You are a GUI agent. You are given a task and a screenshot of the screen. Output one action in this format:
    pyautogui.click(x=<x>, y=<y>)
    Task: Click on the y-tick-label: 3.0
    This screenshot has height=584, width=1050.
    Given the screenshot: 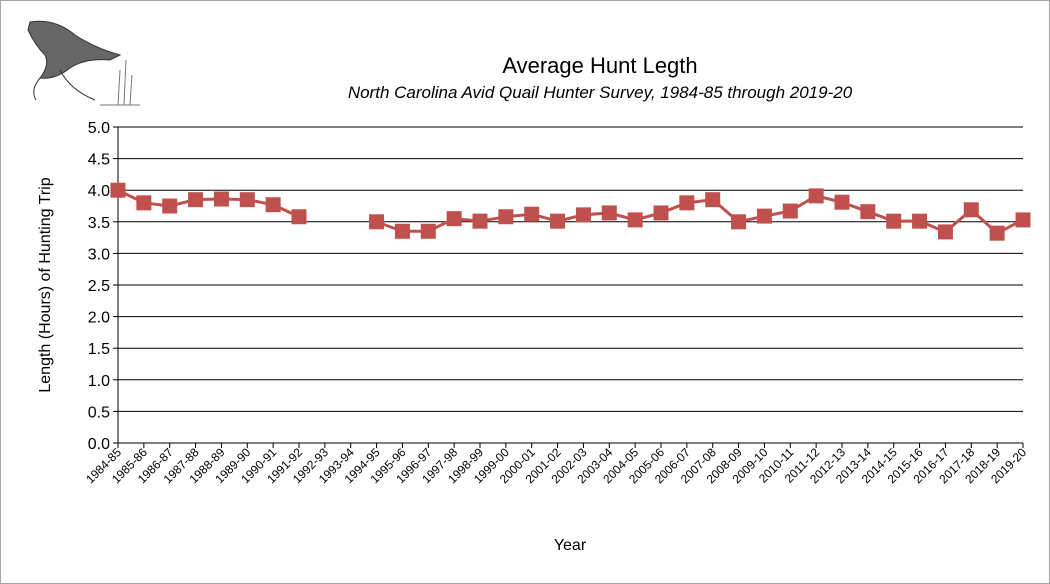 What is the action you would take?
    pyautogui.click(x=99, y=254)
    